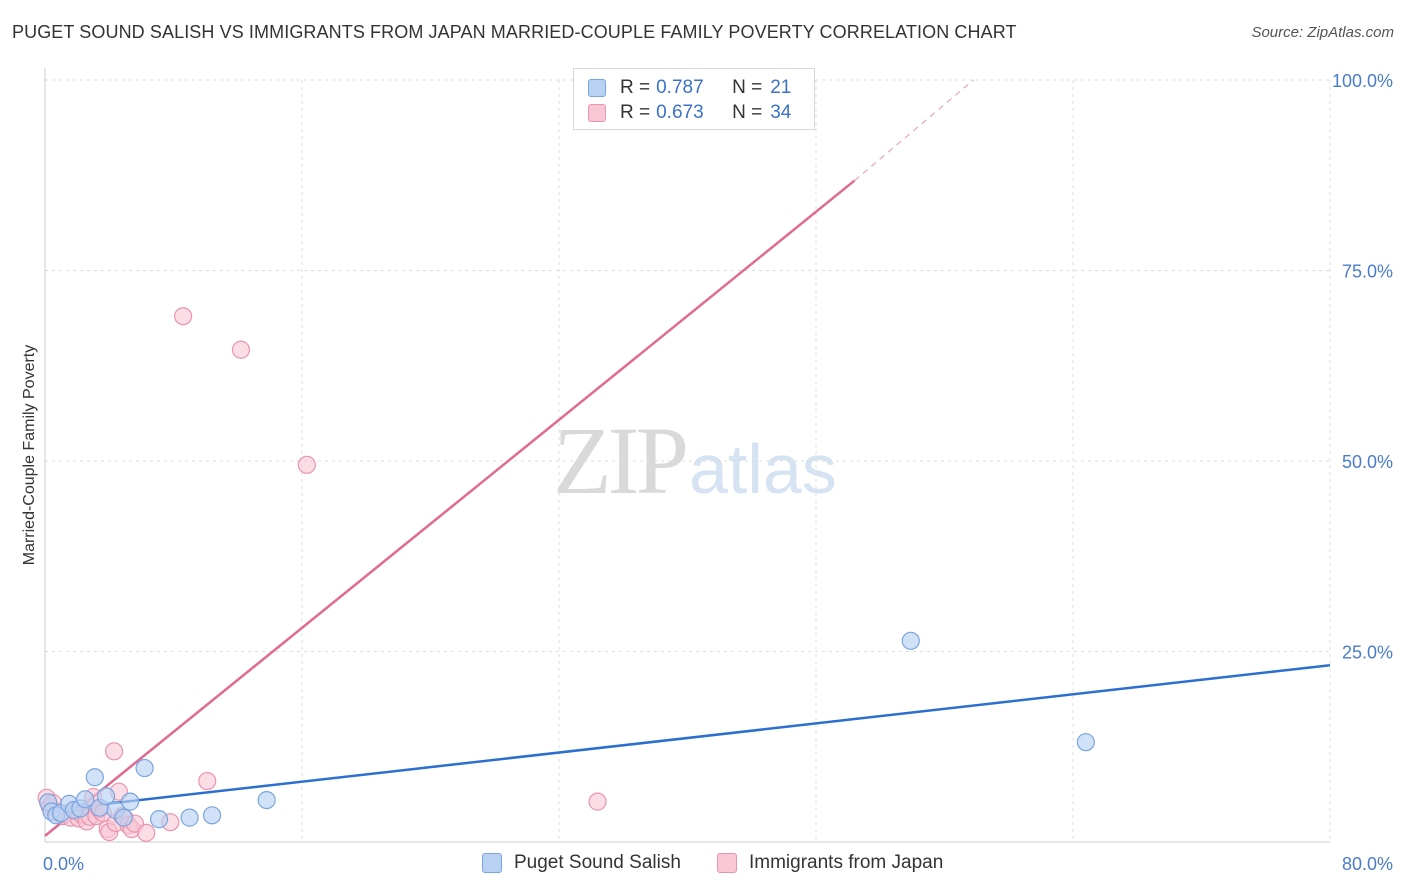 This screenshot has height=892, width=1406. I want to click on x-tick-label: 0.0%, so click(63, 864).